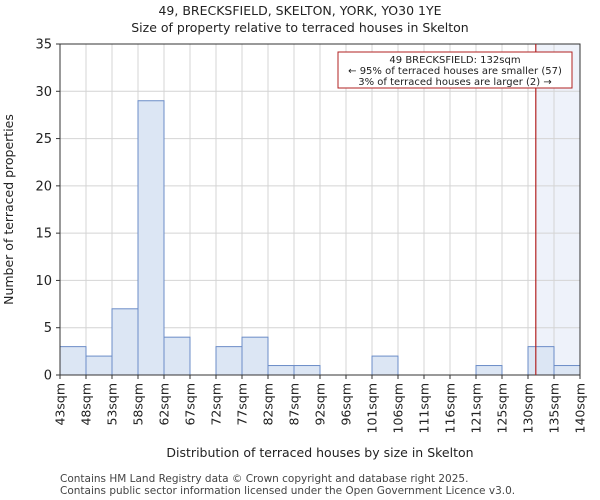 This screenshot has width=600, height=500. I want to click on x-tick-label: 130sqm, so click(528, 408).